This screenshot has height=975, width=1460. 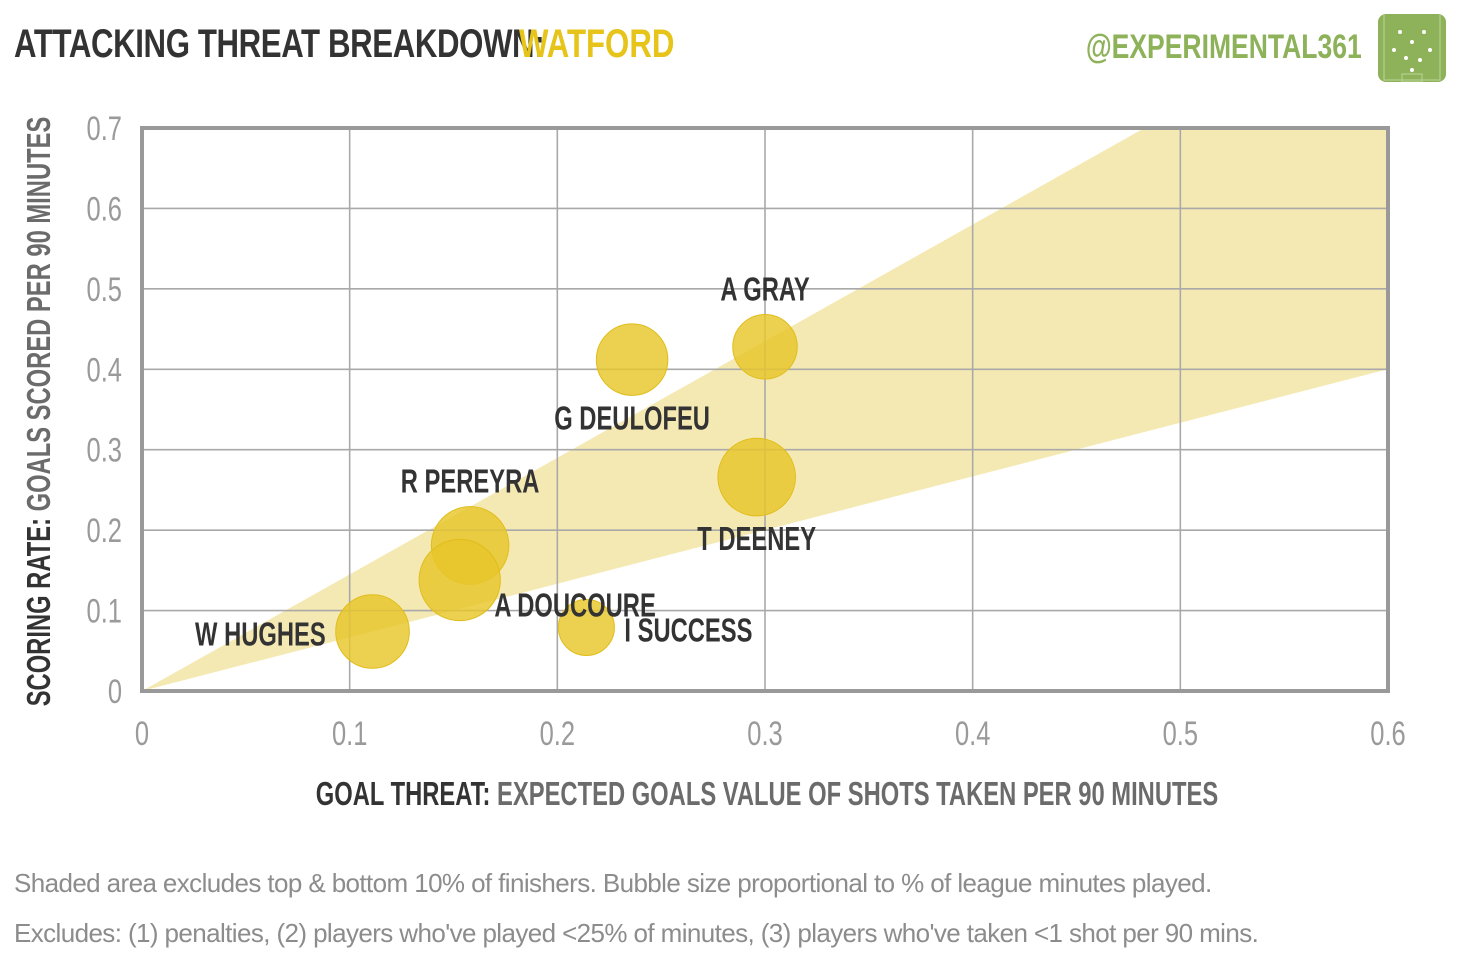 What do you see at coordinates (764, 734) in the screenshot?
I see `x-tick-label: 0.3` at bounding box center [764, 734].